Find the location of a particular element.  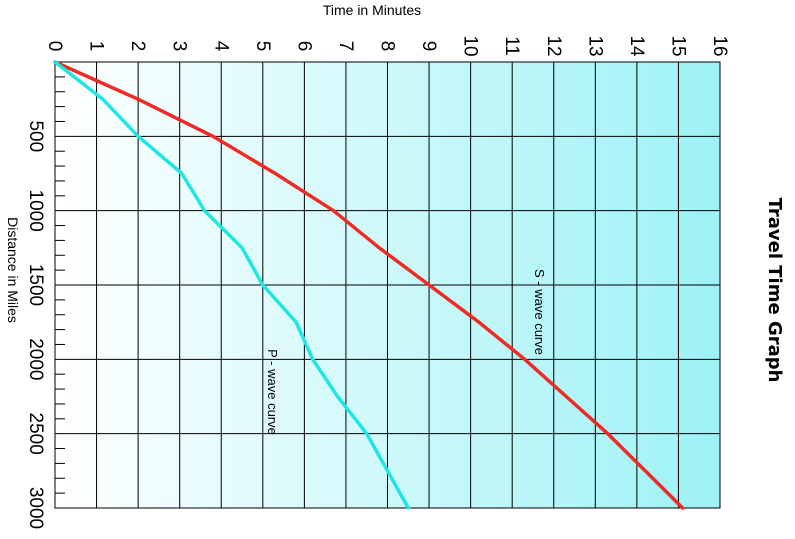

time-tick-label: 4 is located at coordinates (220, 46).